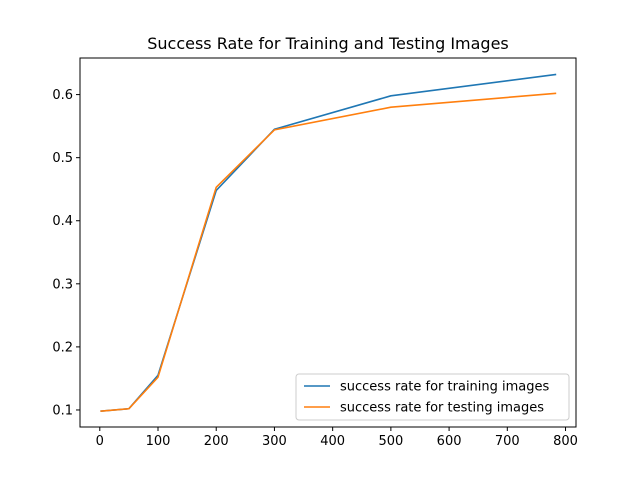 This screenshot has height=480, width=640. What do you see at coordinates (449, 441) in the screenshot?
I see `x-tick-label: 600` at bounding box center [449, 441].